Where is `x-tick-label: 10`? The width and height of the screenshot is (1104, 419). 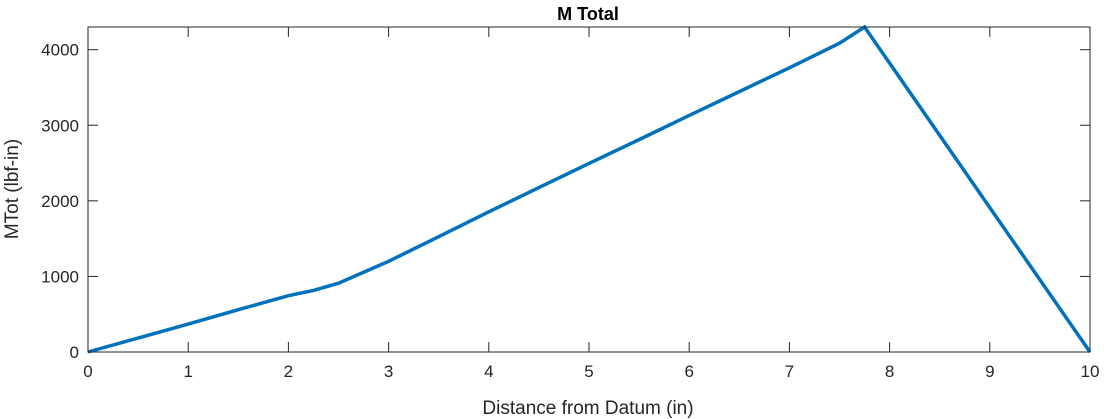 x-tick-label: 10 is located at coordinates (1090, 371).